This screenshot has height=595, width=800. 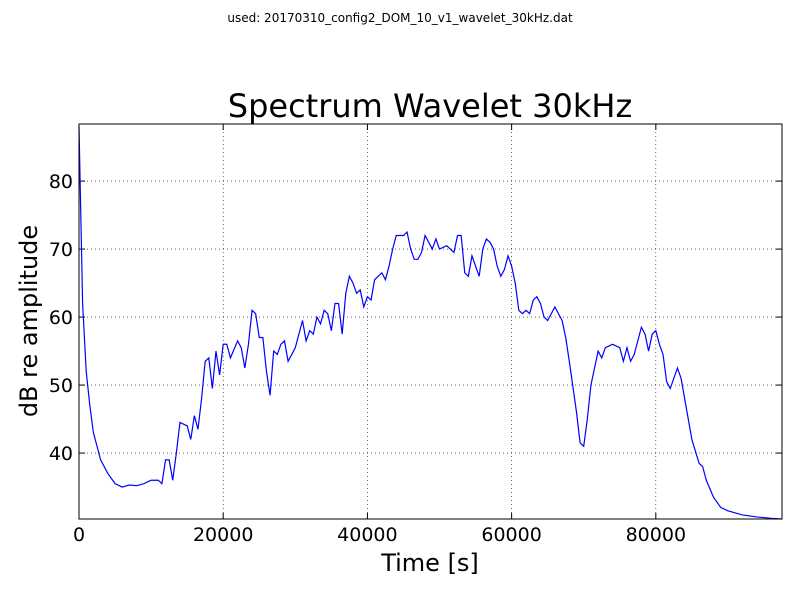 I want to click on x-tick-label: 20000, so click(x=223, y=535).